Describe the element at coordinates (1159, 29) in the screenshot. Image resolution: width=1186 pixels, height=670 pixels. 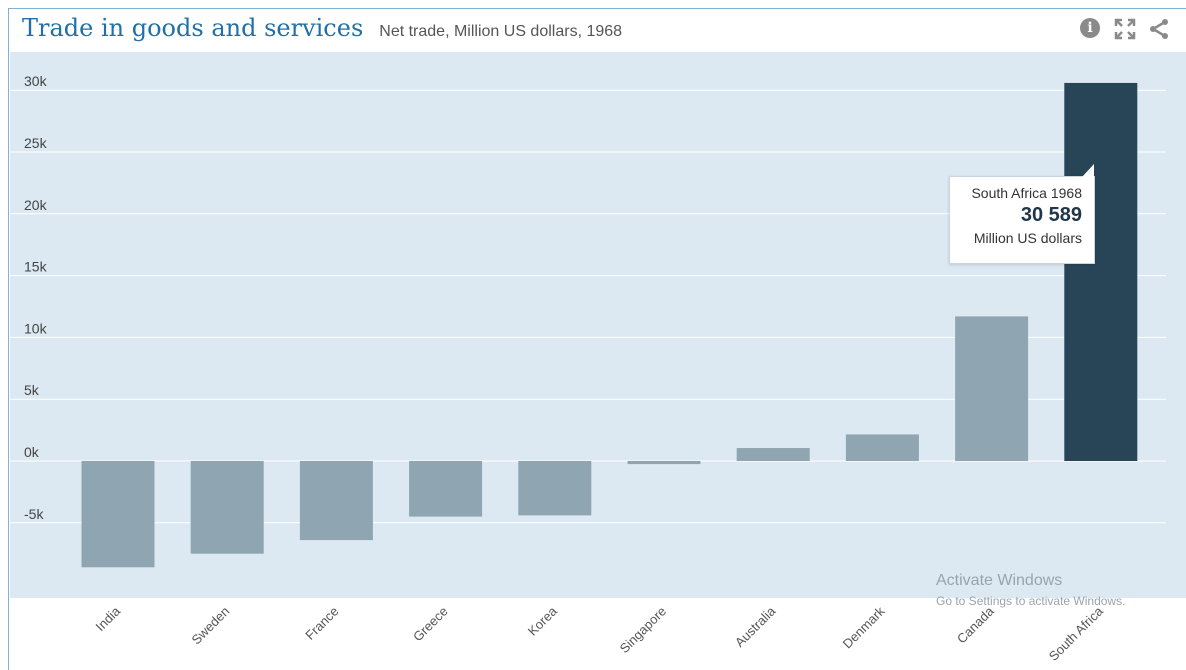
I see `share-icon` at that location.